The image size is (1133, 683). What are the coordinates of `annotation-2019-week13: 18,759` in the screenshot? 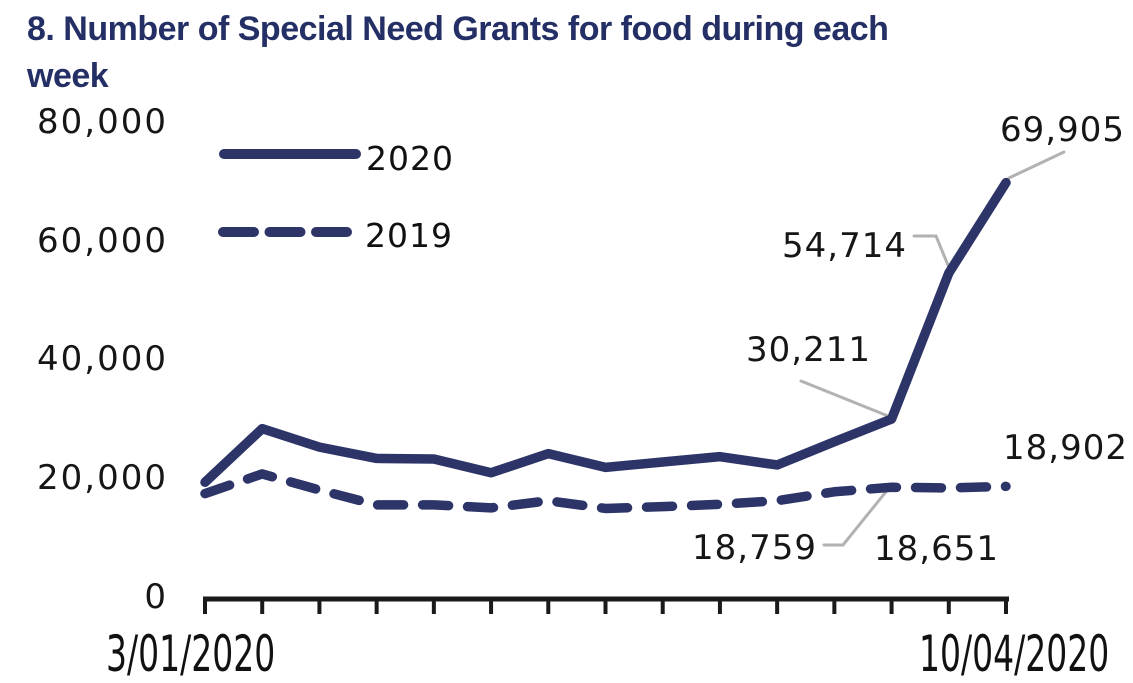 It's located at (754, 548).